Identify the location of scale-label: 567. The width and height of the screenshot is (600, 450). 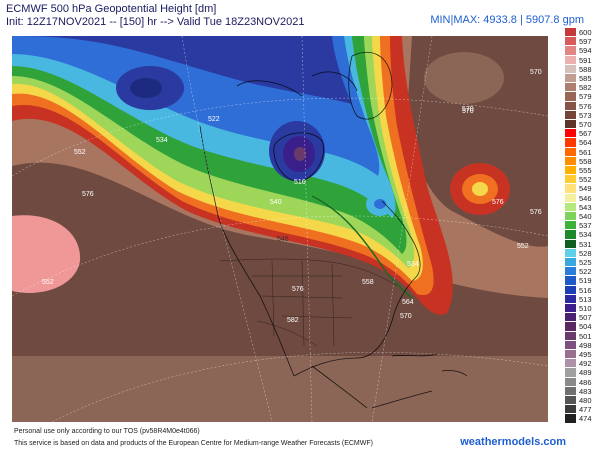
(585, 134).